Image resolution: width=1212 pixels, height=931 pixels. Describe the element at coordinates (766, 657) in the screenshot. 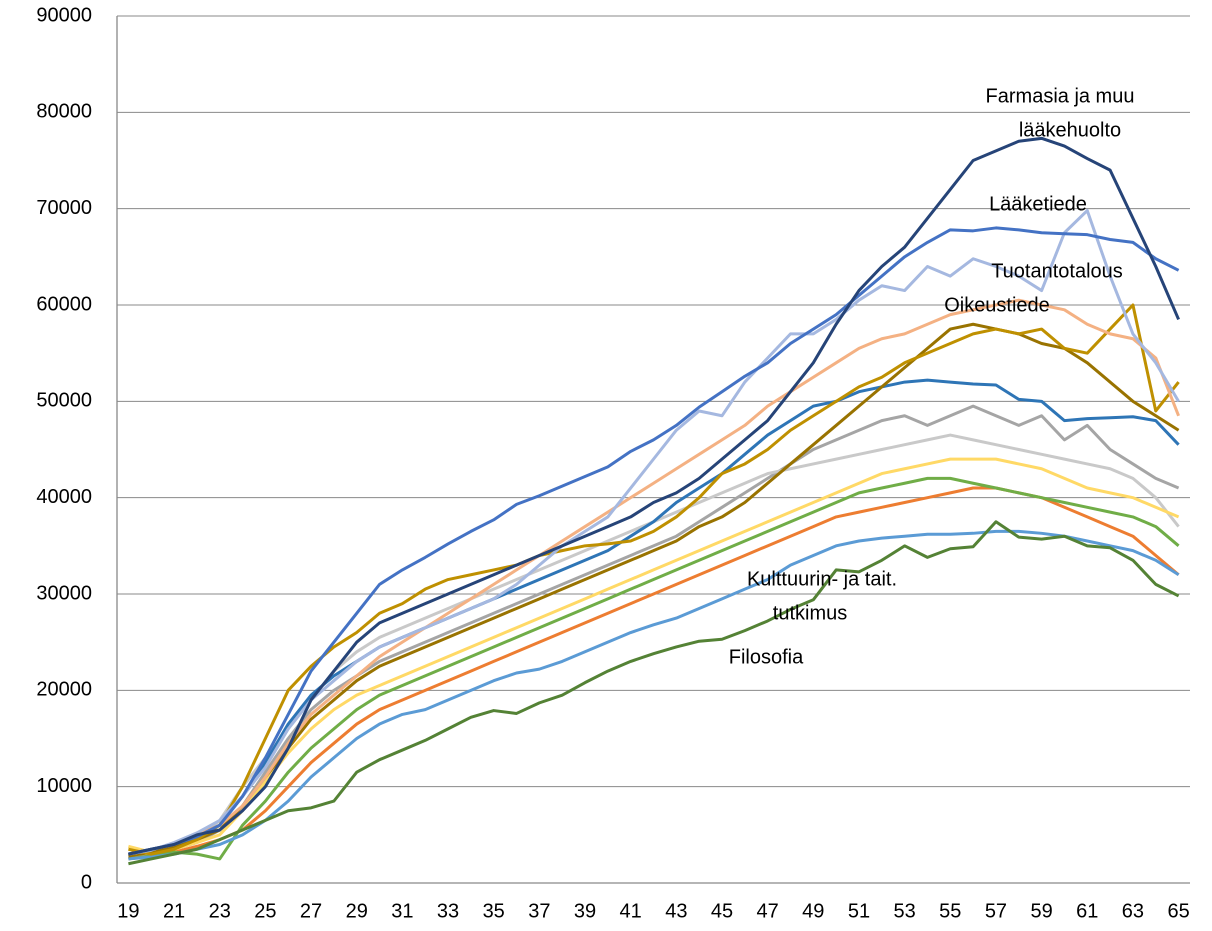

I see `annotation: Filosofia` at that location.